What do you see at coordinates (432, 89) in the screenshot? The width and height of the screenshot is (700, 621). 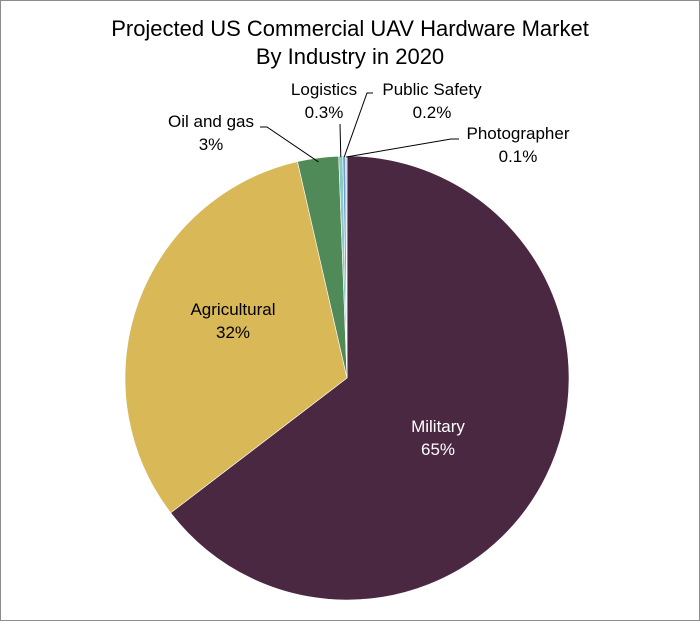 I see `slice-label-public-safety: Public Safety` at bounding box center [432, 89].